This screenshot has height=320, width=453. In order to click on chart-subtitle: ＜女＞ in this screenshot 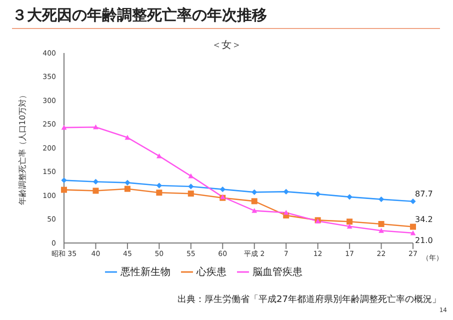, I will do `click(227, 45)`.